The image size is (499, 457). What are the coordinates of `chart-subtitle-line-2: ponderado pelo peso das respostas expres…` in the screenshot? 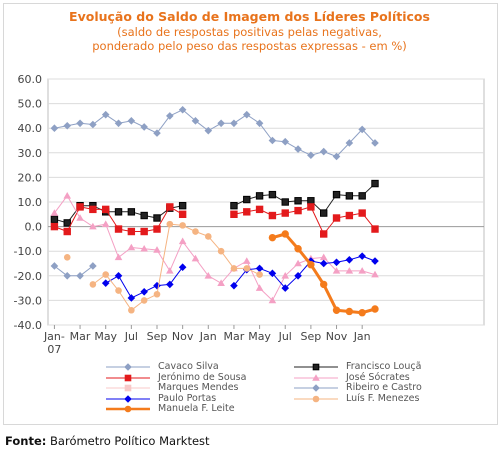 It's located at (249, 46).